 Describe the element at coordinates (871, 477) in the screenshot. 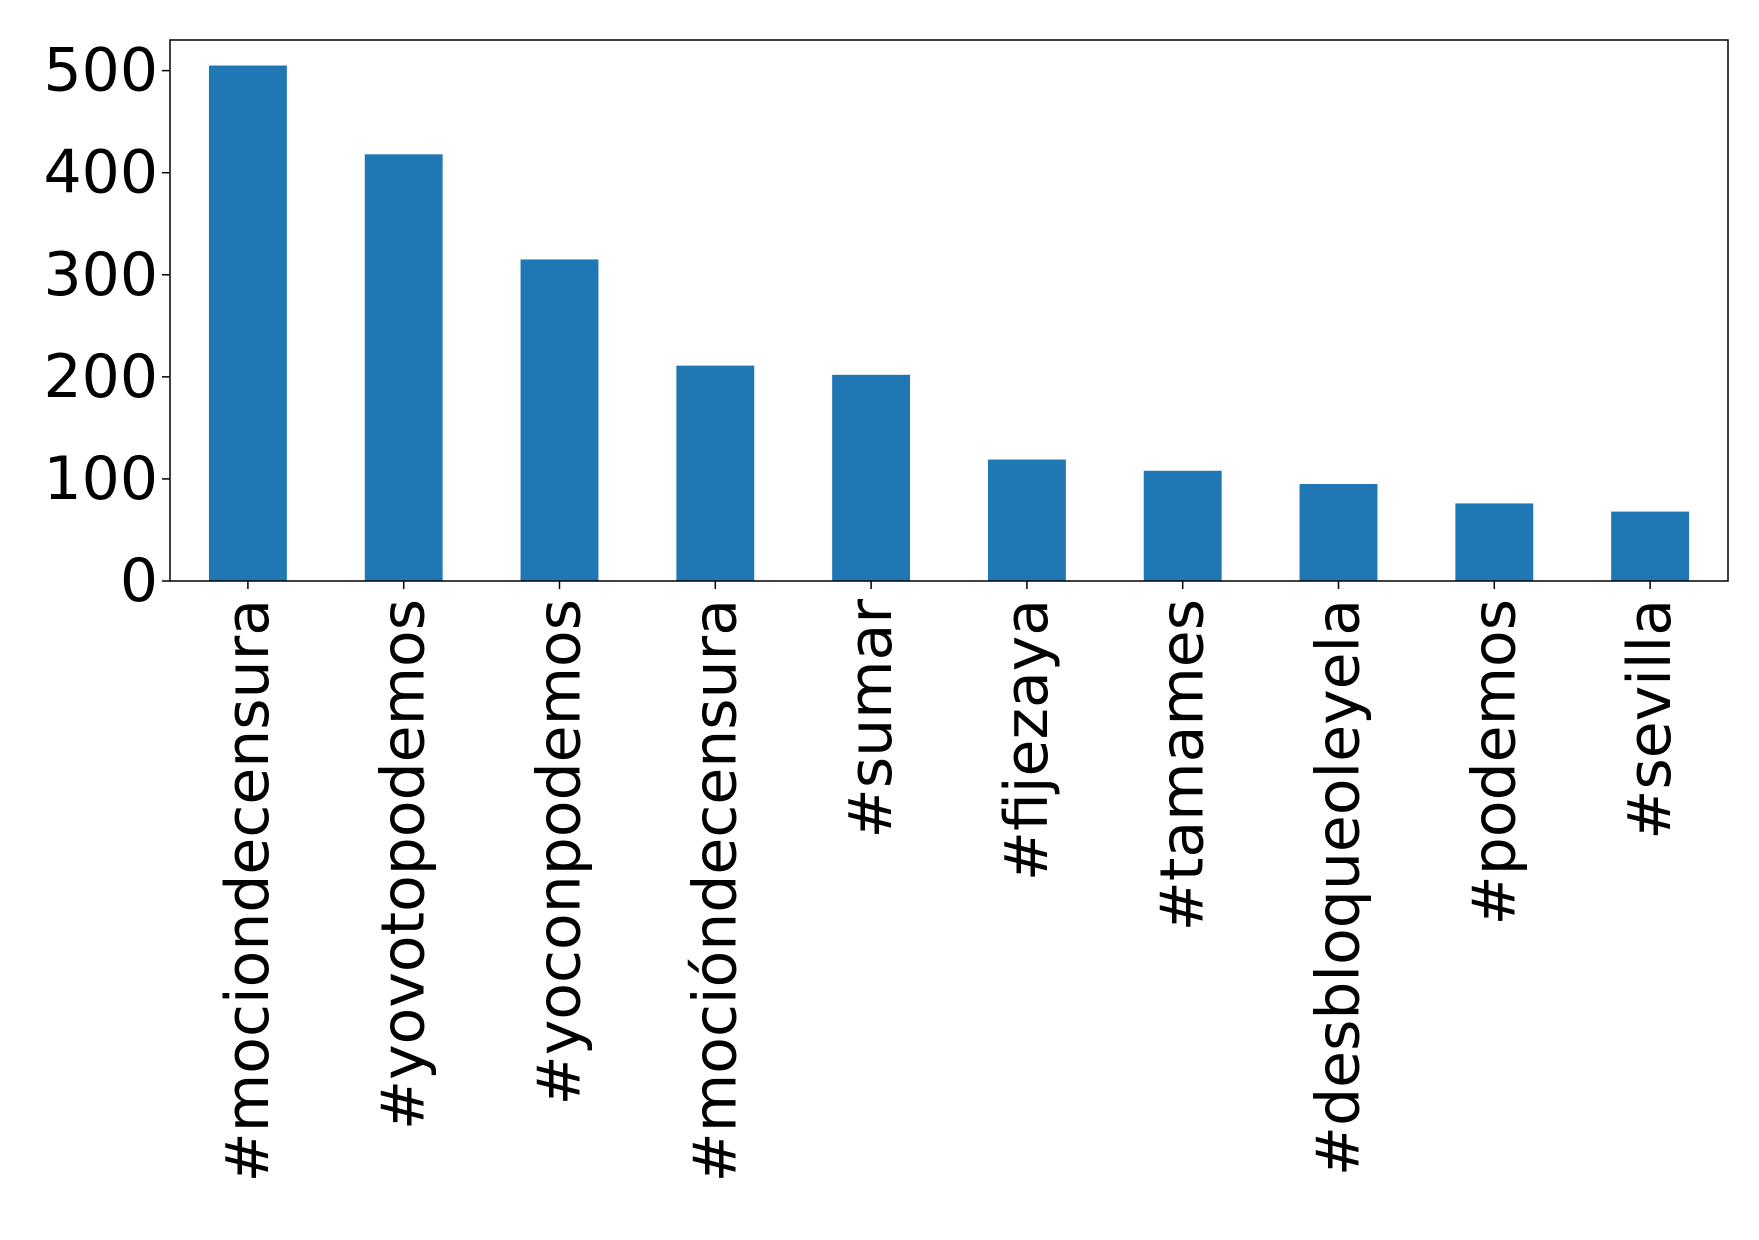

I see `bar-sumar` at that location.